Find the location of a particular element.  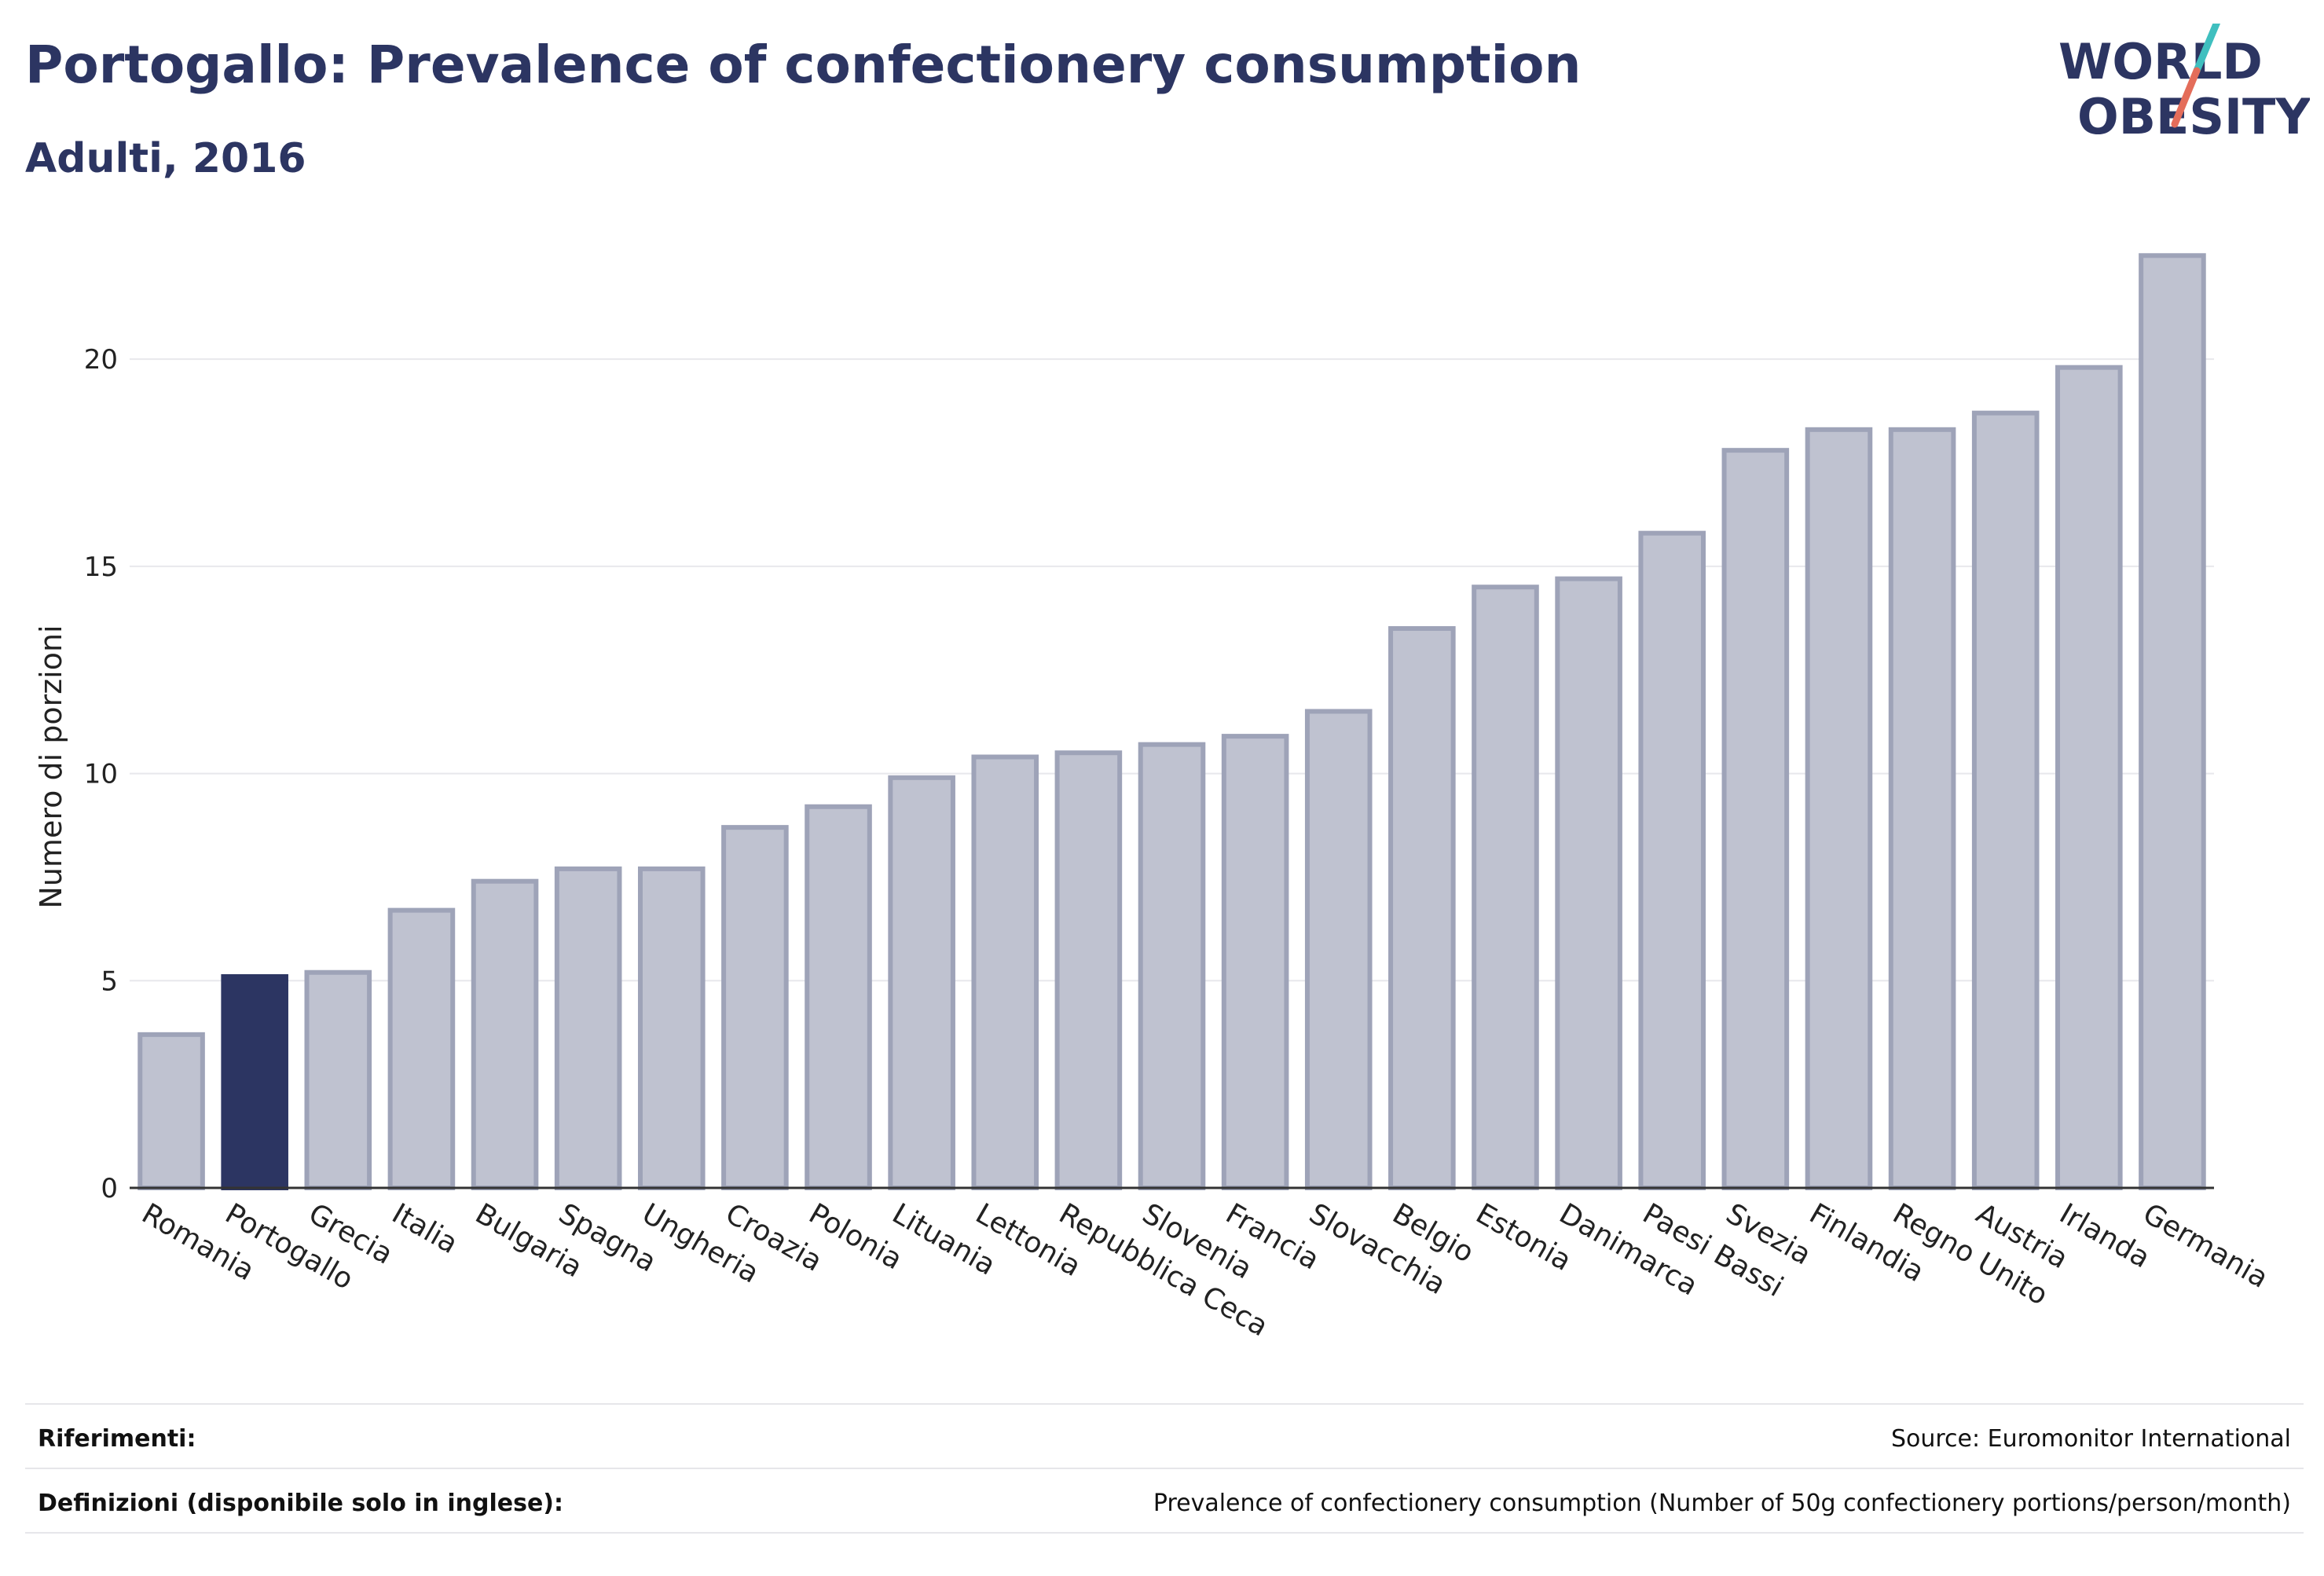

references-value: Source: Euromonitor International is located at coordinates (2090, 1439).